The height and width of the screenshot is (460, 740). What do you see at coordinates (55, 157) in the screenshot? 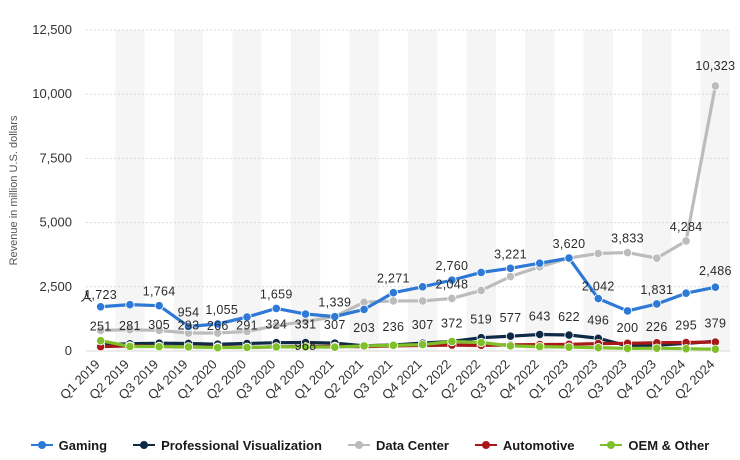
I see `y-tick-label: 7,500` at bounding box center [55, 157].